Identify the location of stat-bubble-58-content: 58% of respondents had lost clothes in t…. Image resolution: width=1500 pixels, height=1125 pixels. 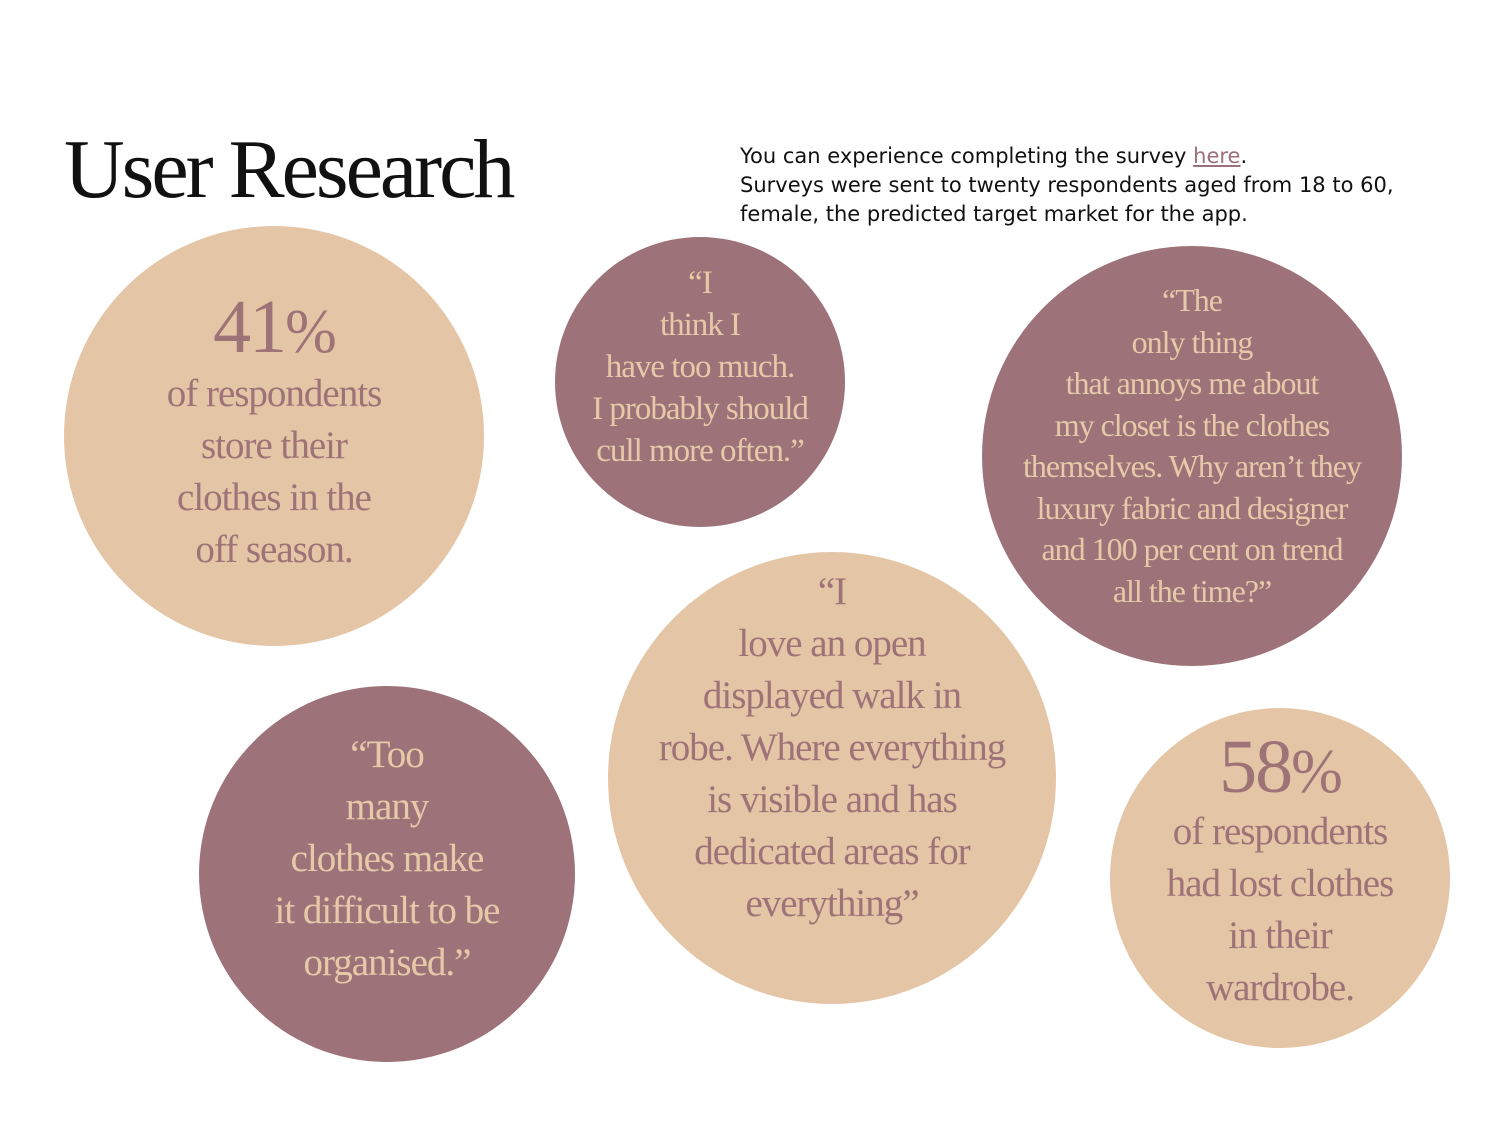
(1280, 869).